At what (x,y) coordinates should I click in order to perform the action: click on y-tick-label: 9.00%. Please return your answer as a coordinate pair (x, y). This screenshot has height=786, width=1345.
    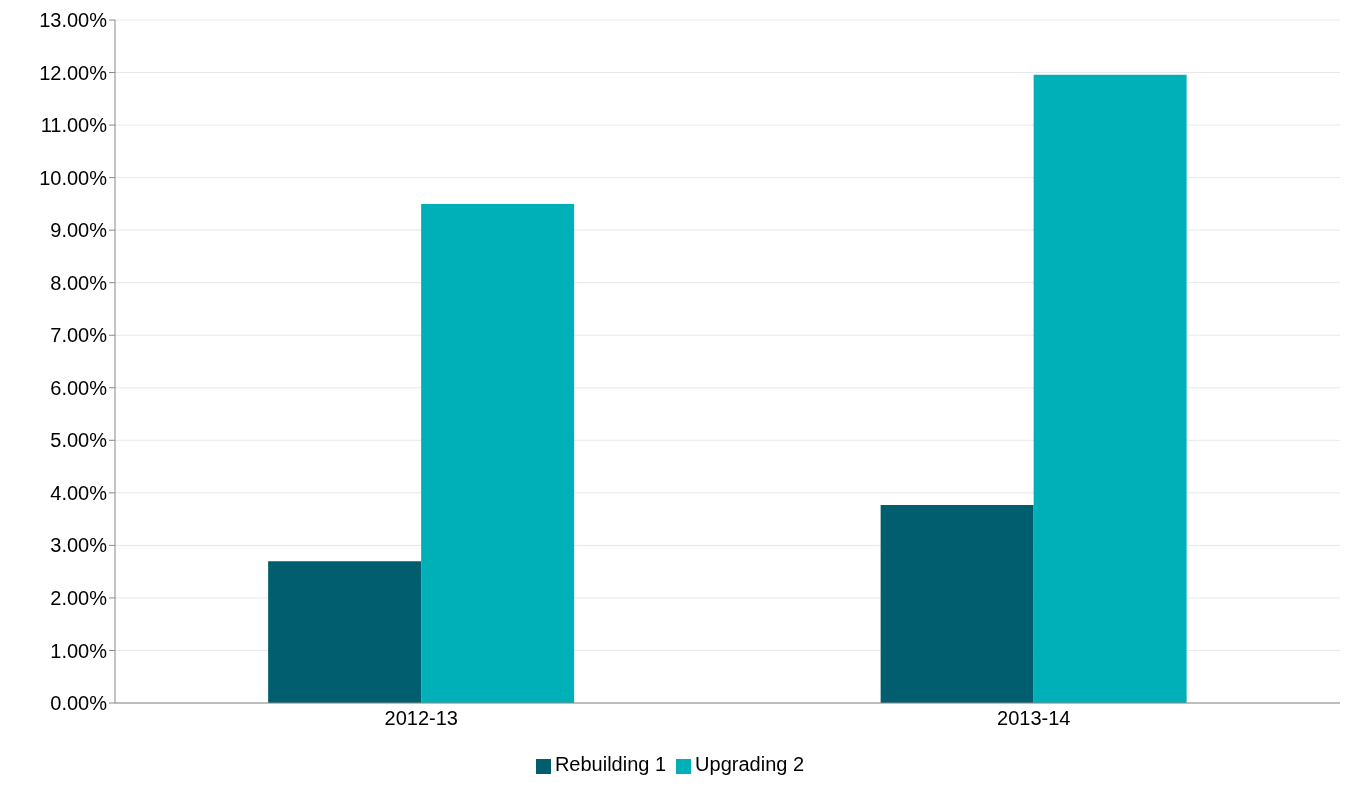
    Looking at the image, I should click on (79, 230).